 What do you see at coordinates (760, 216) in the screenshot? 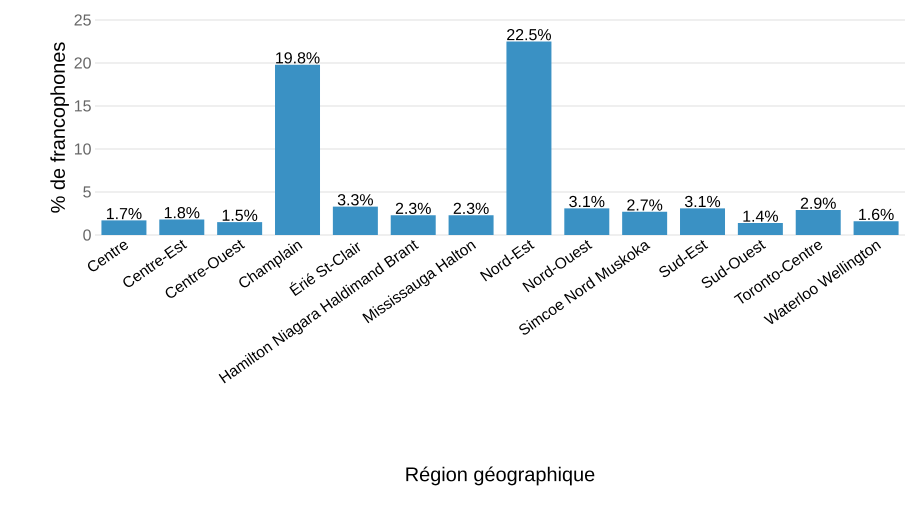
I see `data-label: 1.4%` at bounding box center [760, 216].